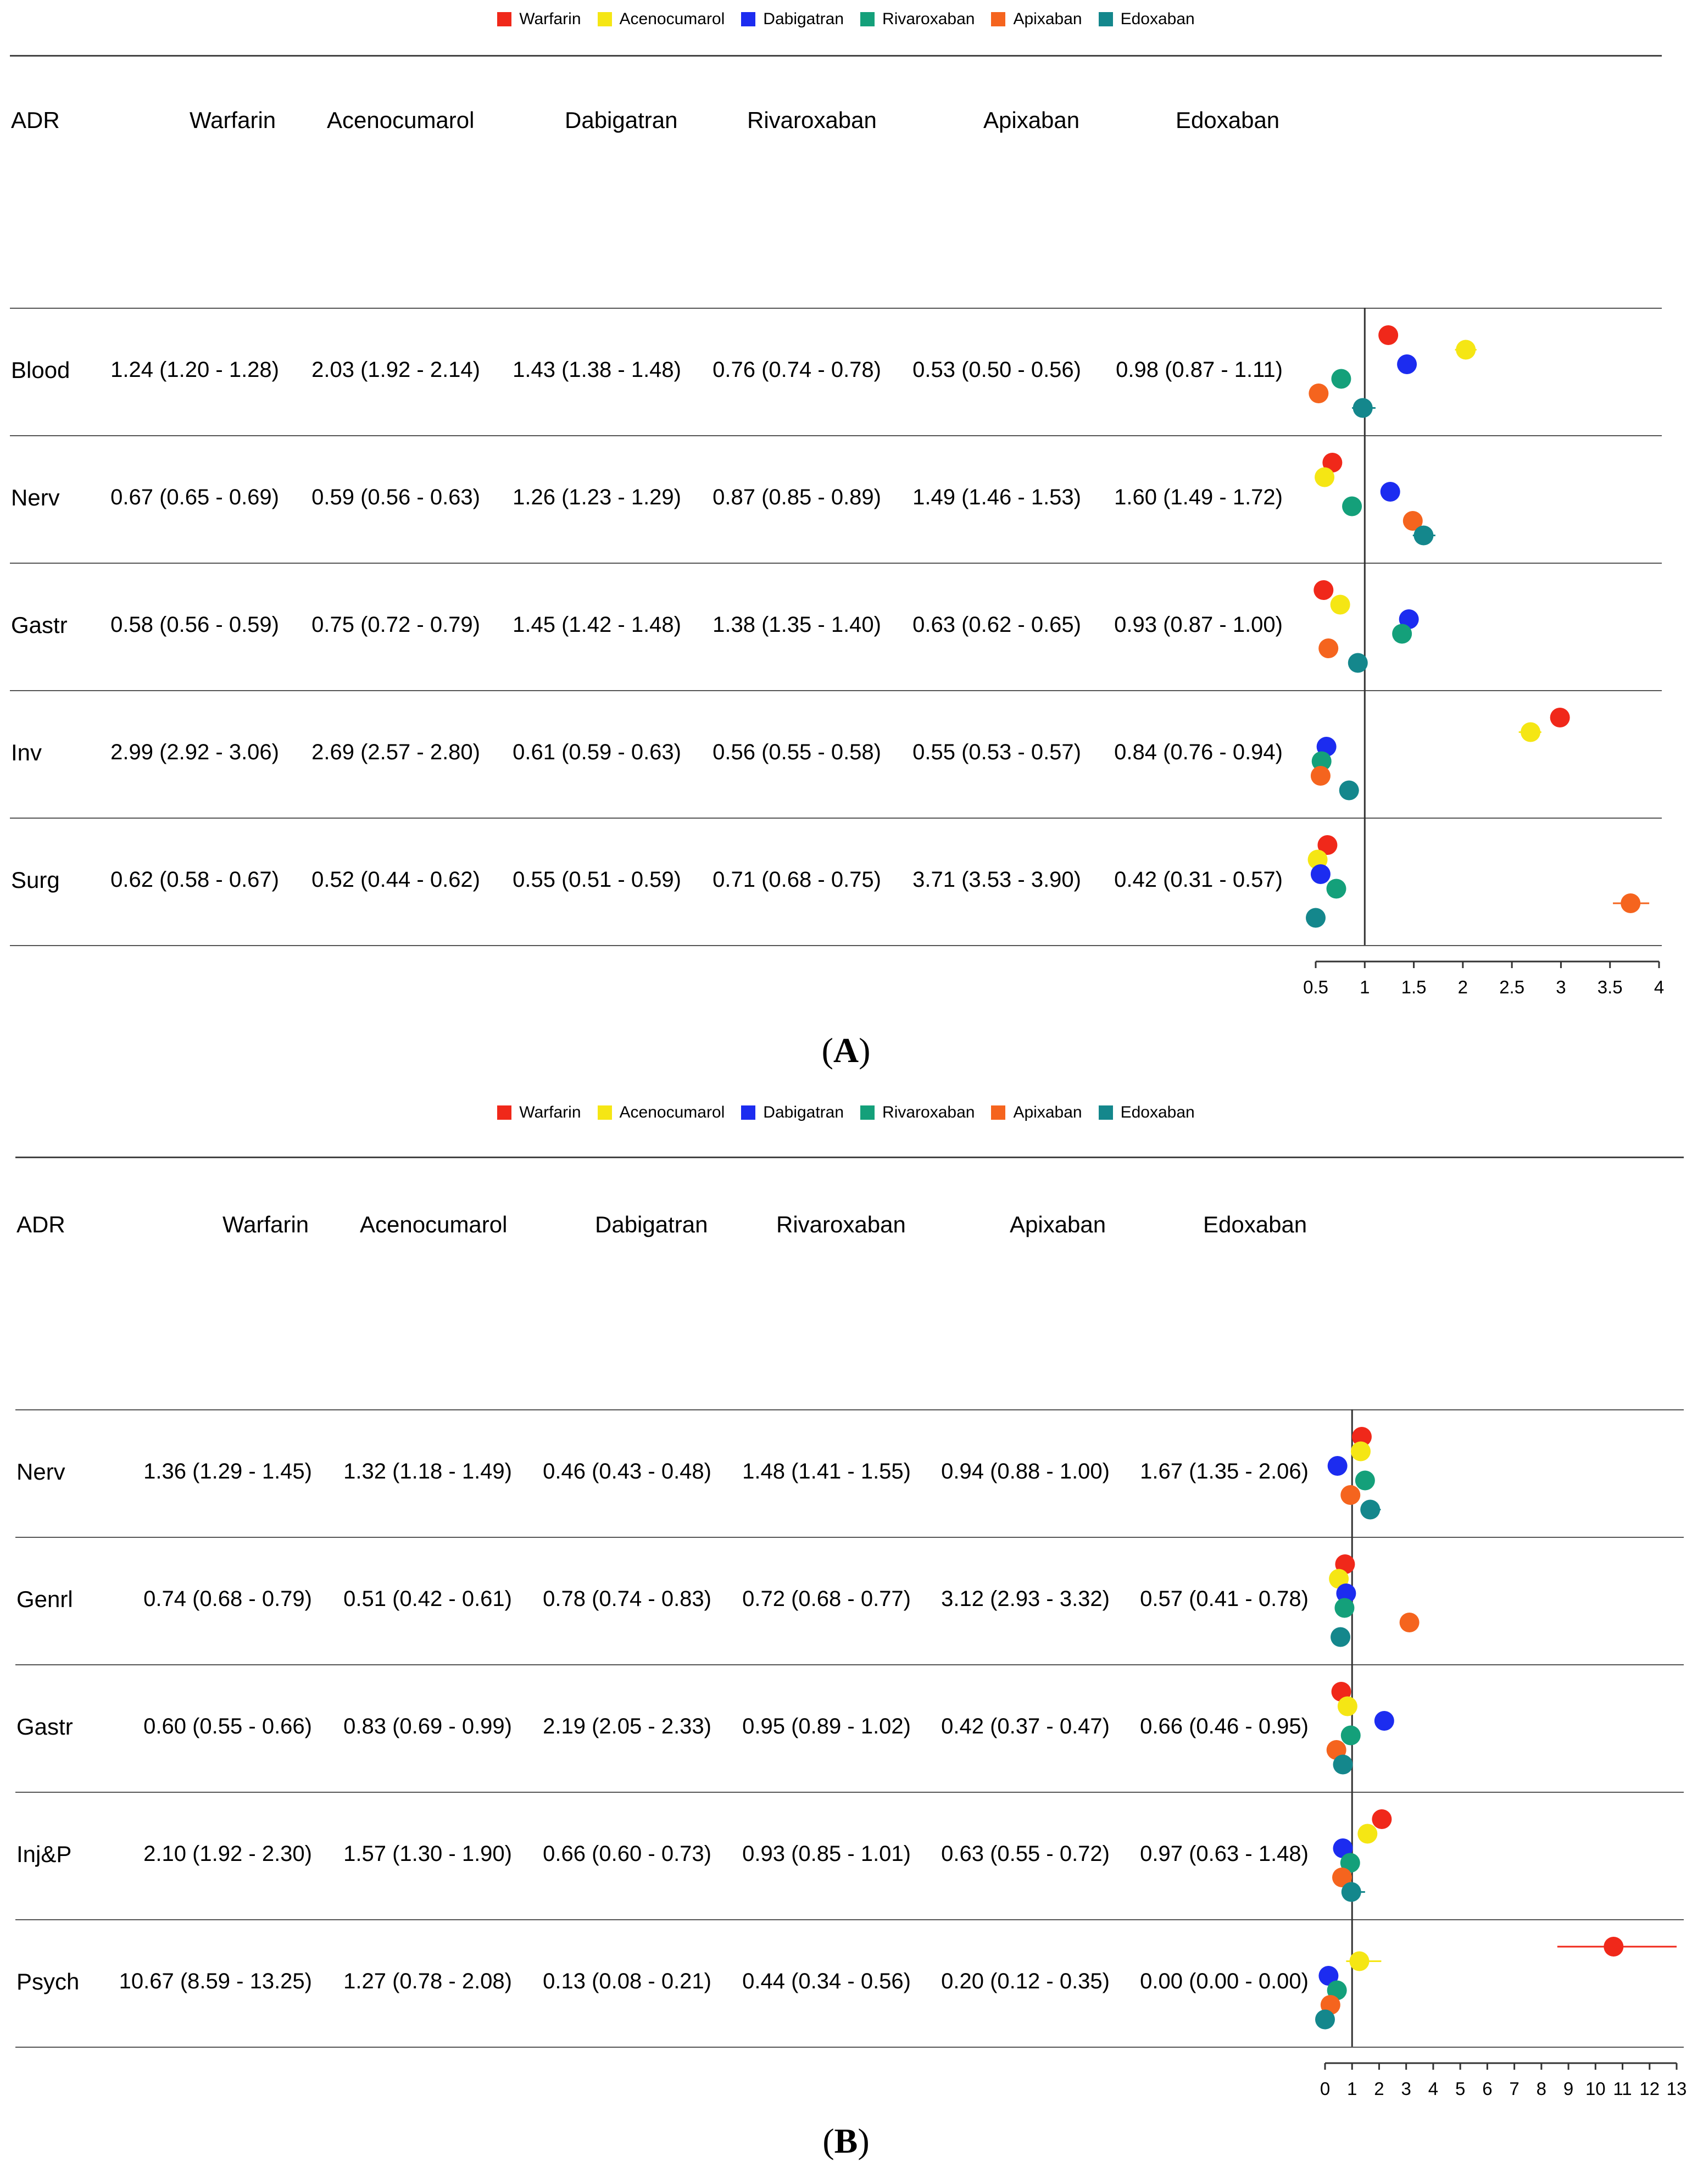 This screenshot has width=1692, height=2184. What do you see at coordinates (997, 752) in the screenshot?
I see `estimate-cell: 0.55 (0.53 - 0.57)` at bounding box center [997, 752].